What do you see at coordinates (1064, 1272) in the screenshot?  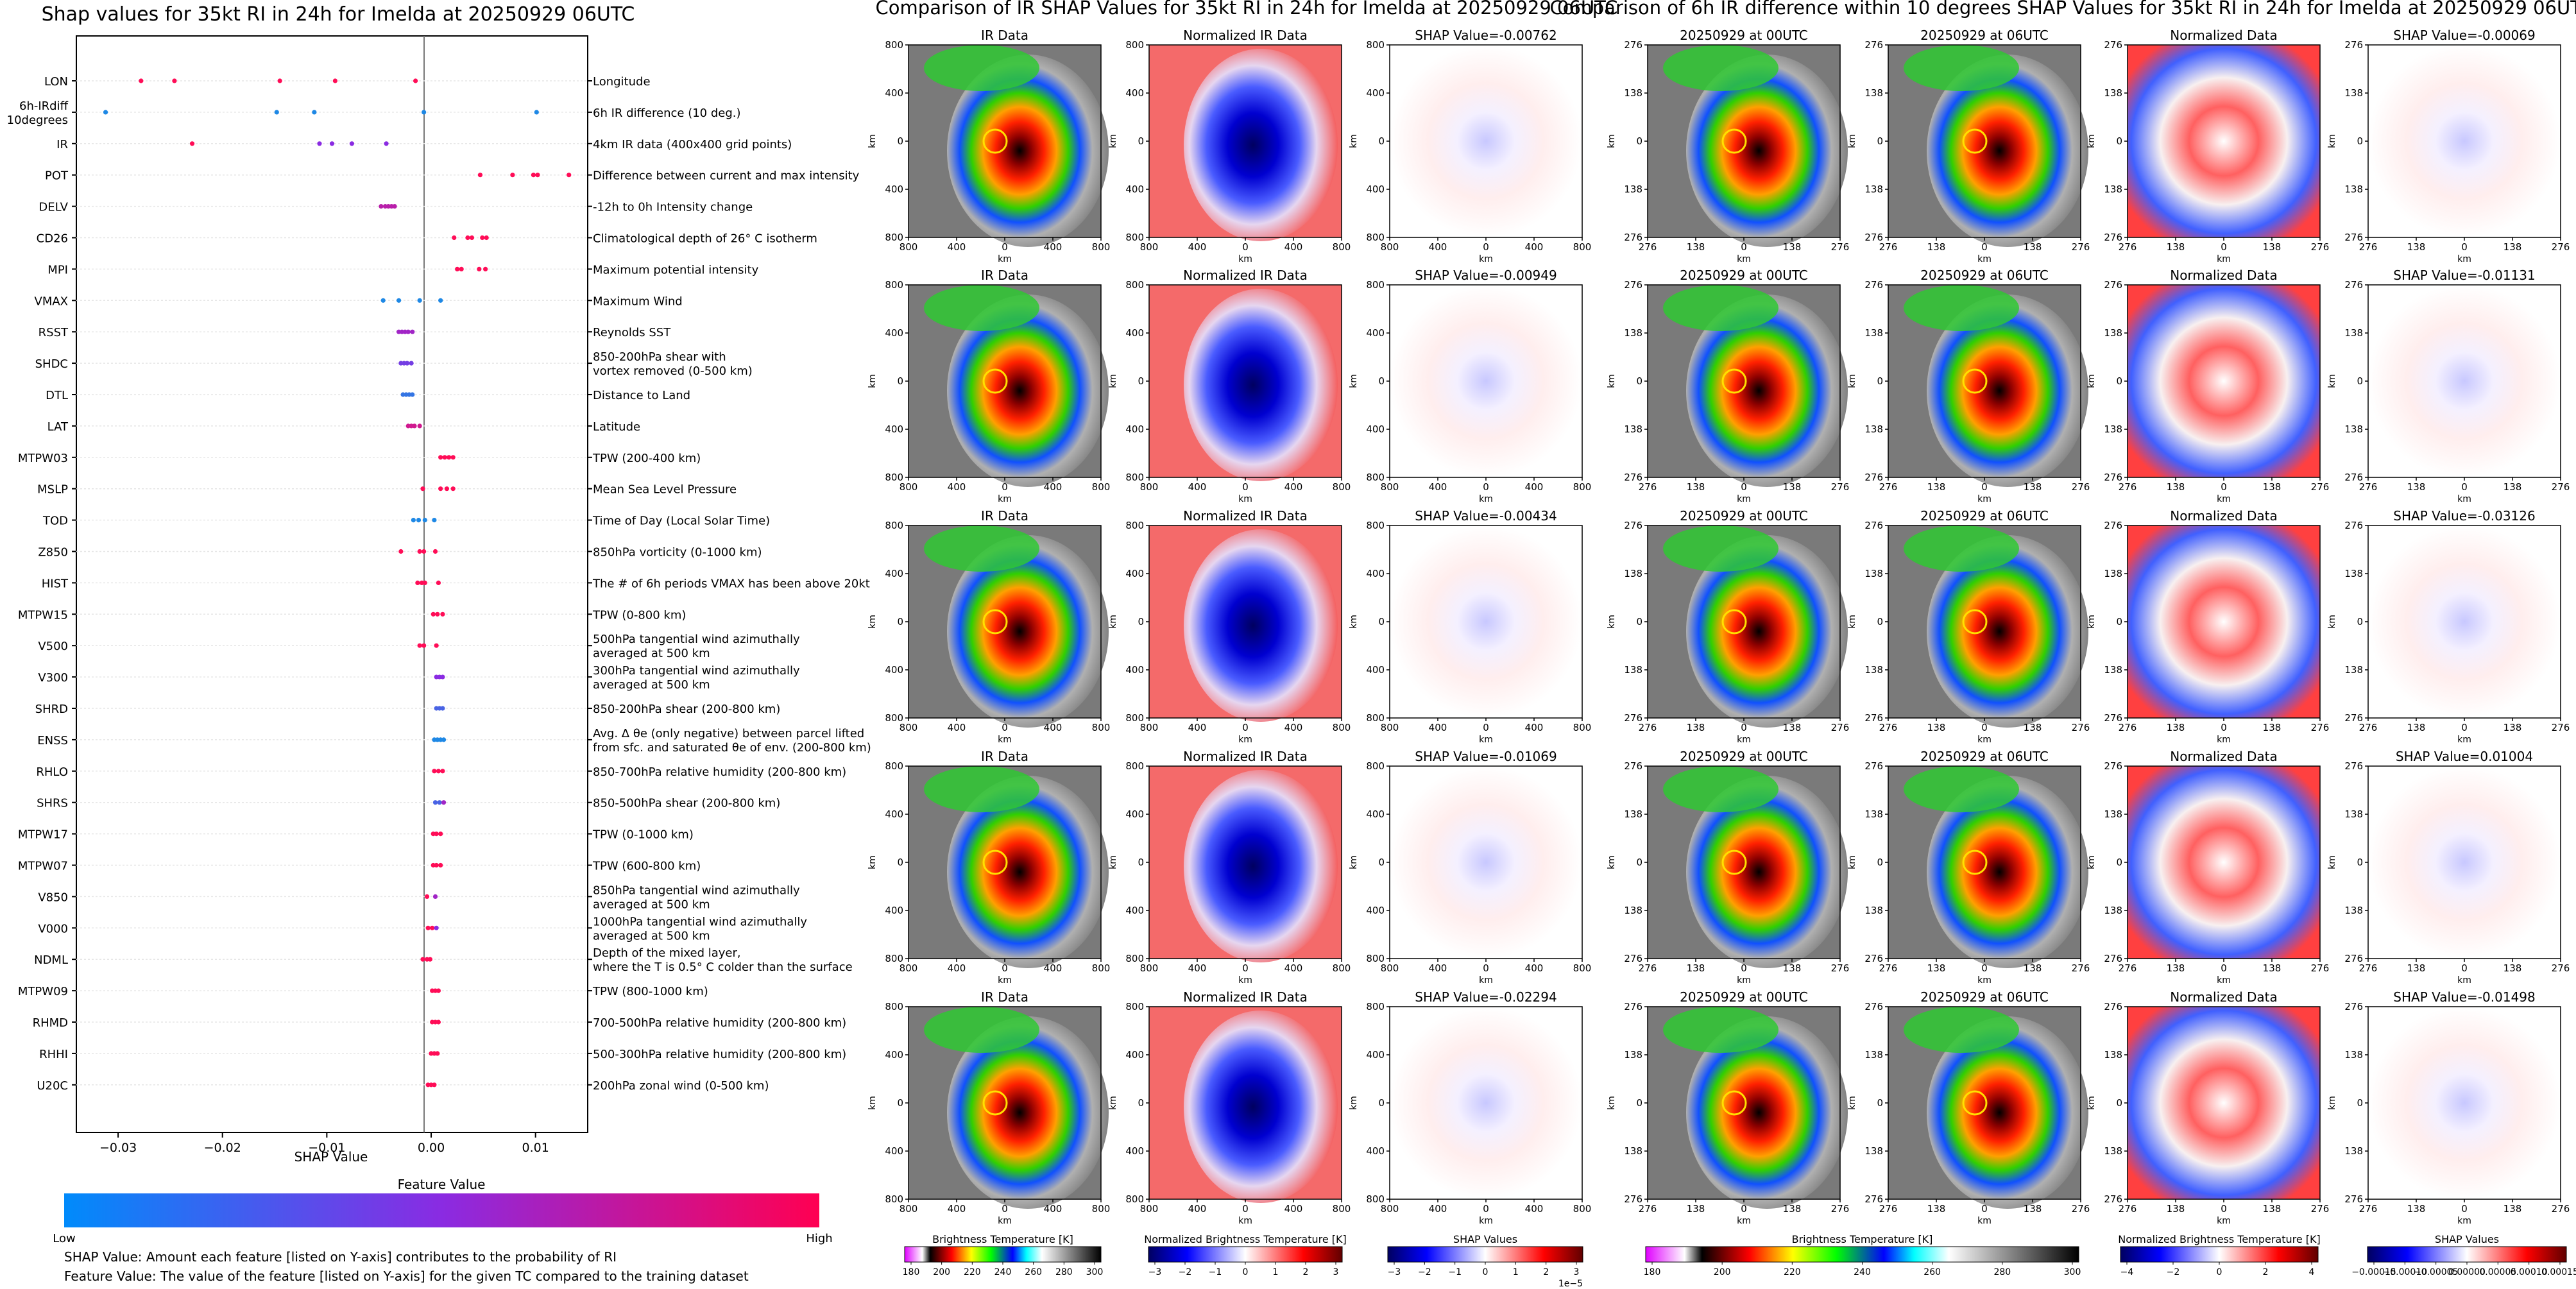 I see `colorbar-tick-label: 280` at bounding box center [1064, 1272].